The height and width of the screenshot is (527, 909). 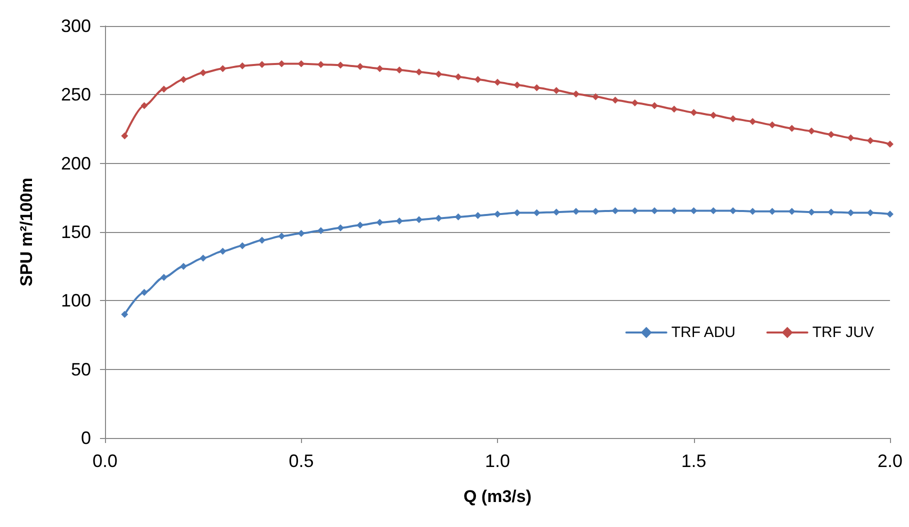 I want to click on y-axis-title: SPU m²/100m, so click(x=26, y=232).